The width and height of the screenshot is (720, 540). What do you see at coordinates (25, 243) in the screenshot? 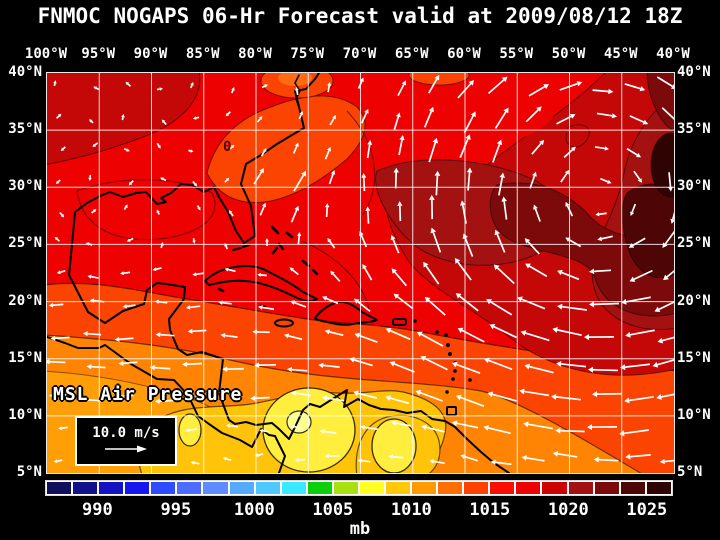
I see `lat-tick-label-left: 25°N` at bounding box center [25, 243].